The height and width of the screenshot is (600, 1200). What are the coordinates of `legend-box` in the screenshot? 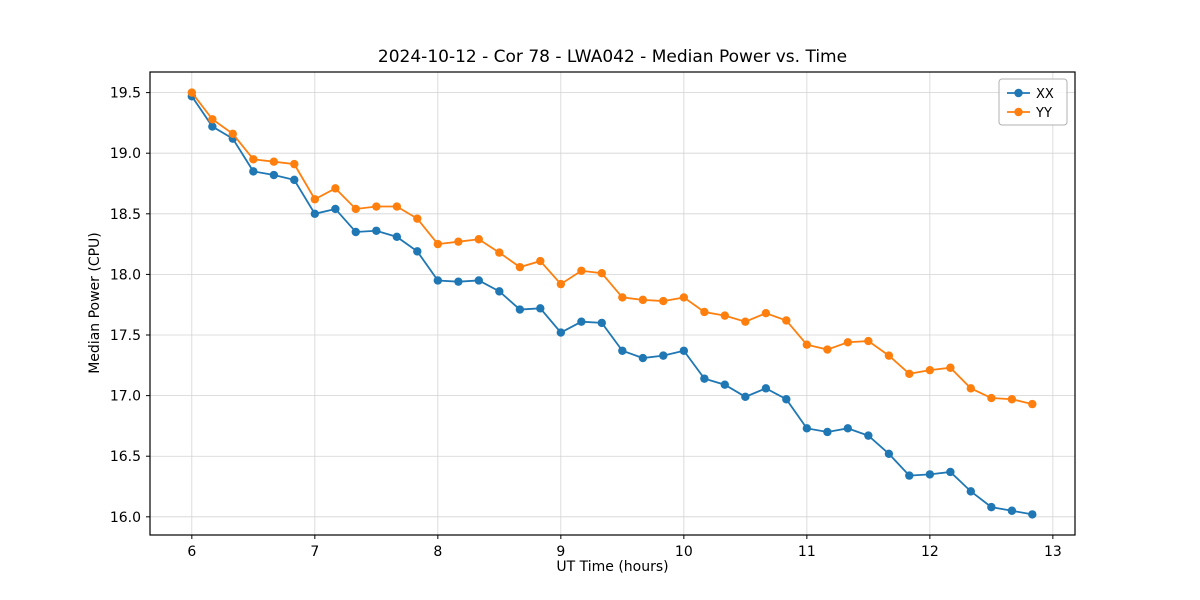 It's located at (1033, 102).